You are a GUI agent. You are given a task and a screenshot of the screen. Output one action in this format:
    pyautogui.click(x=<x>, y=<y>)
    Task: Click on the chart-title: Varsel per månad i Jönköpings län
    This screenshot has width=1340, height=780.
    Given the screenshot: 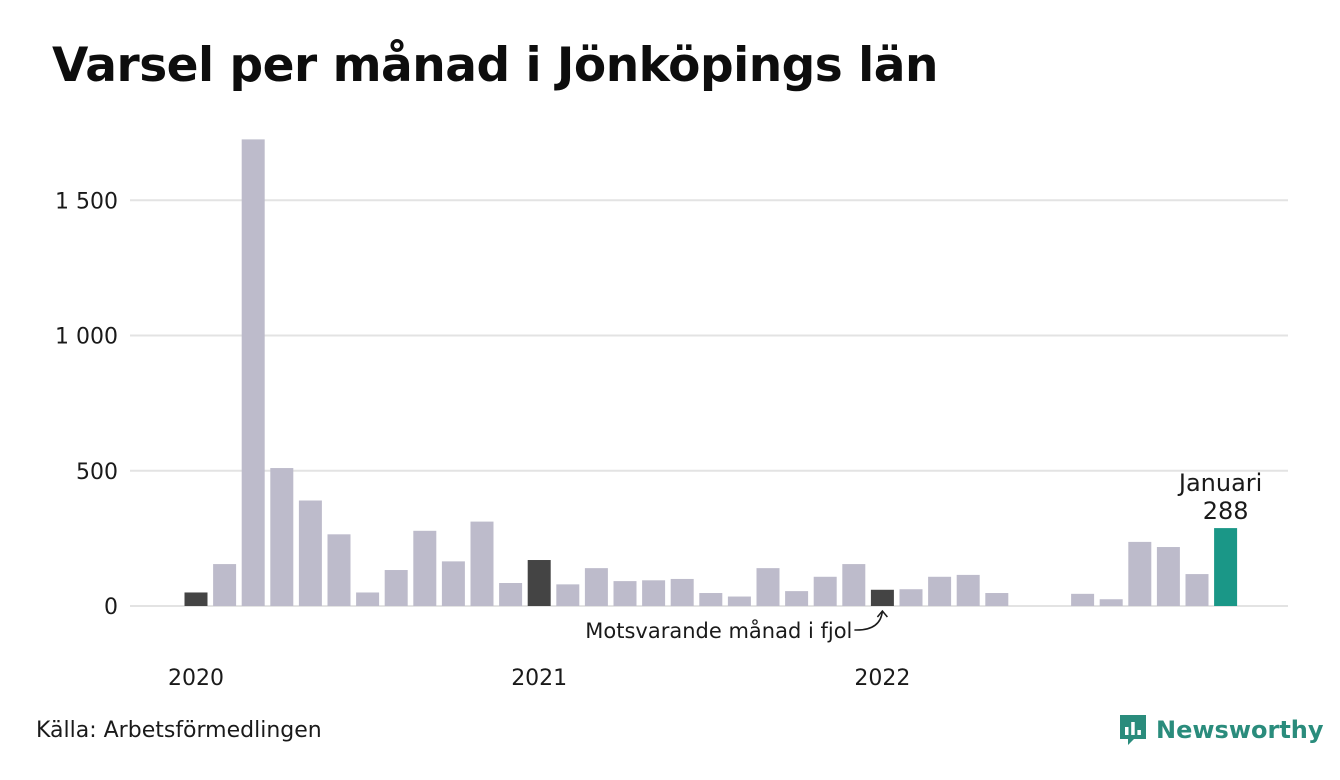 What is the action you would take?
    pyautogui.click(x=495, y=65)
    